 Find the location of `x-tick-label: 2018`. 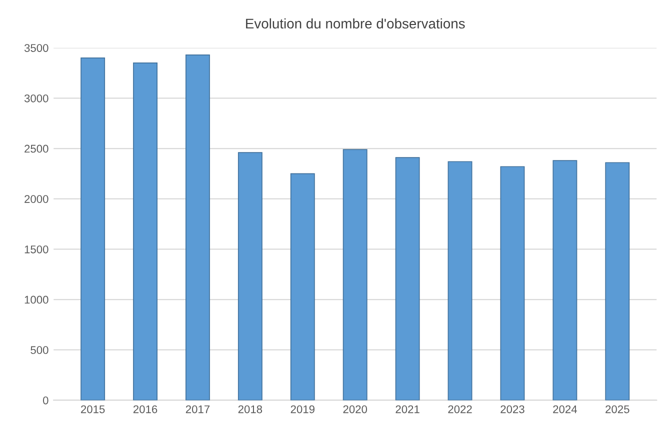

x-tick-label: 2018 is located at coordinates (250, 409).